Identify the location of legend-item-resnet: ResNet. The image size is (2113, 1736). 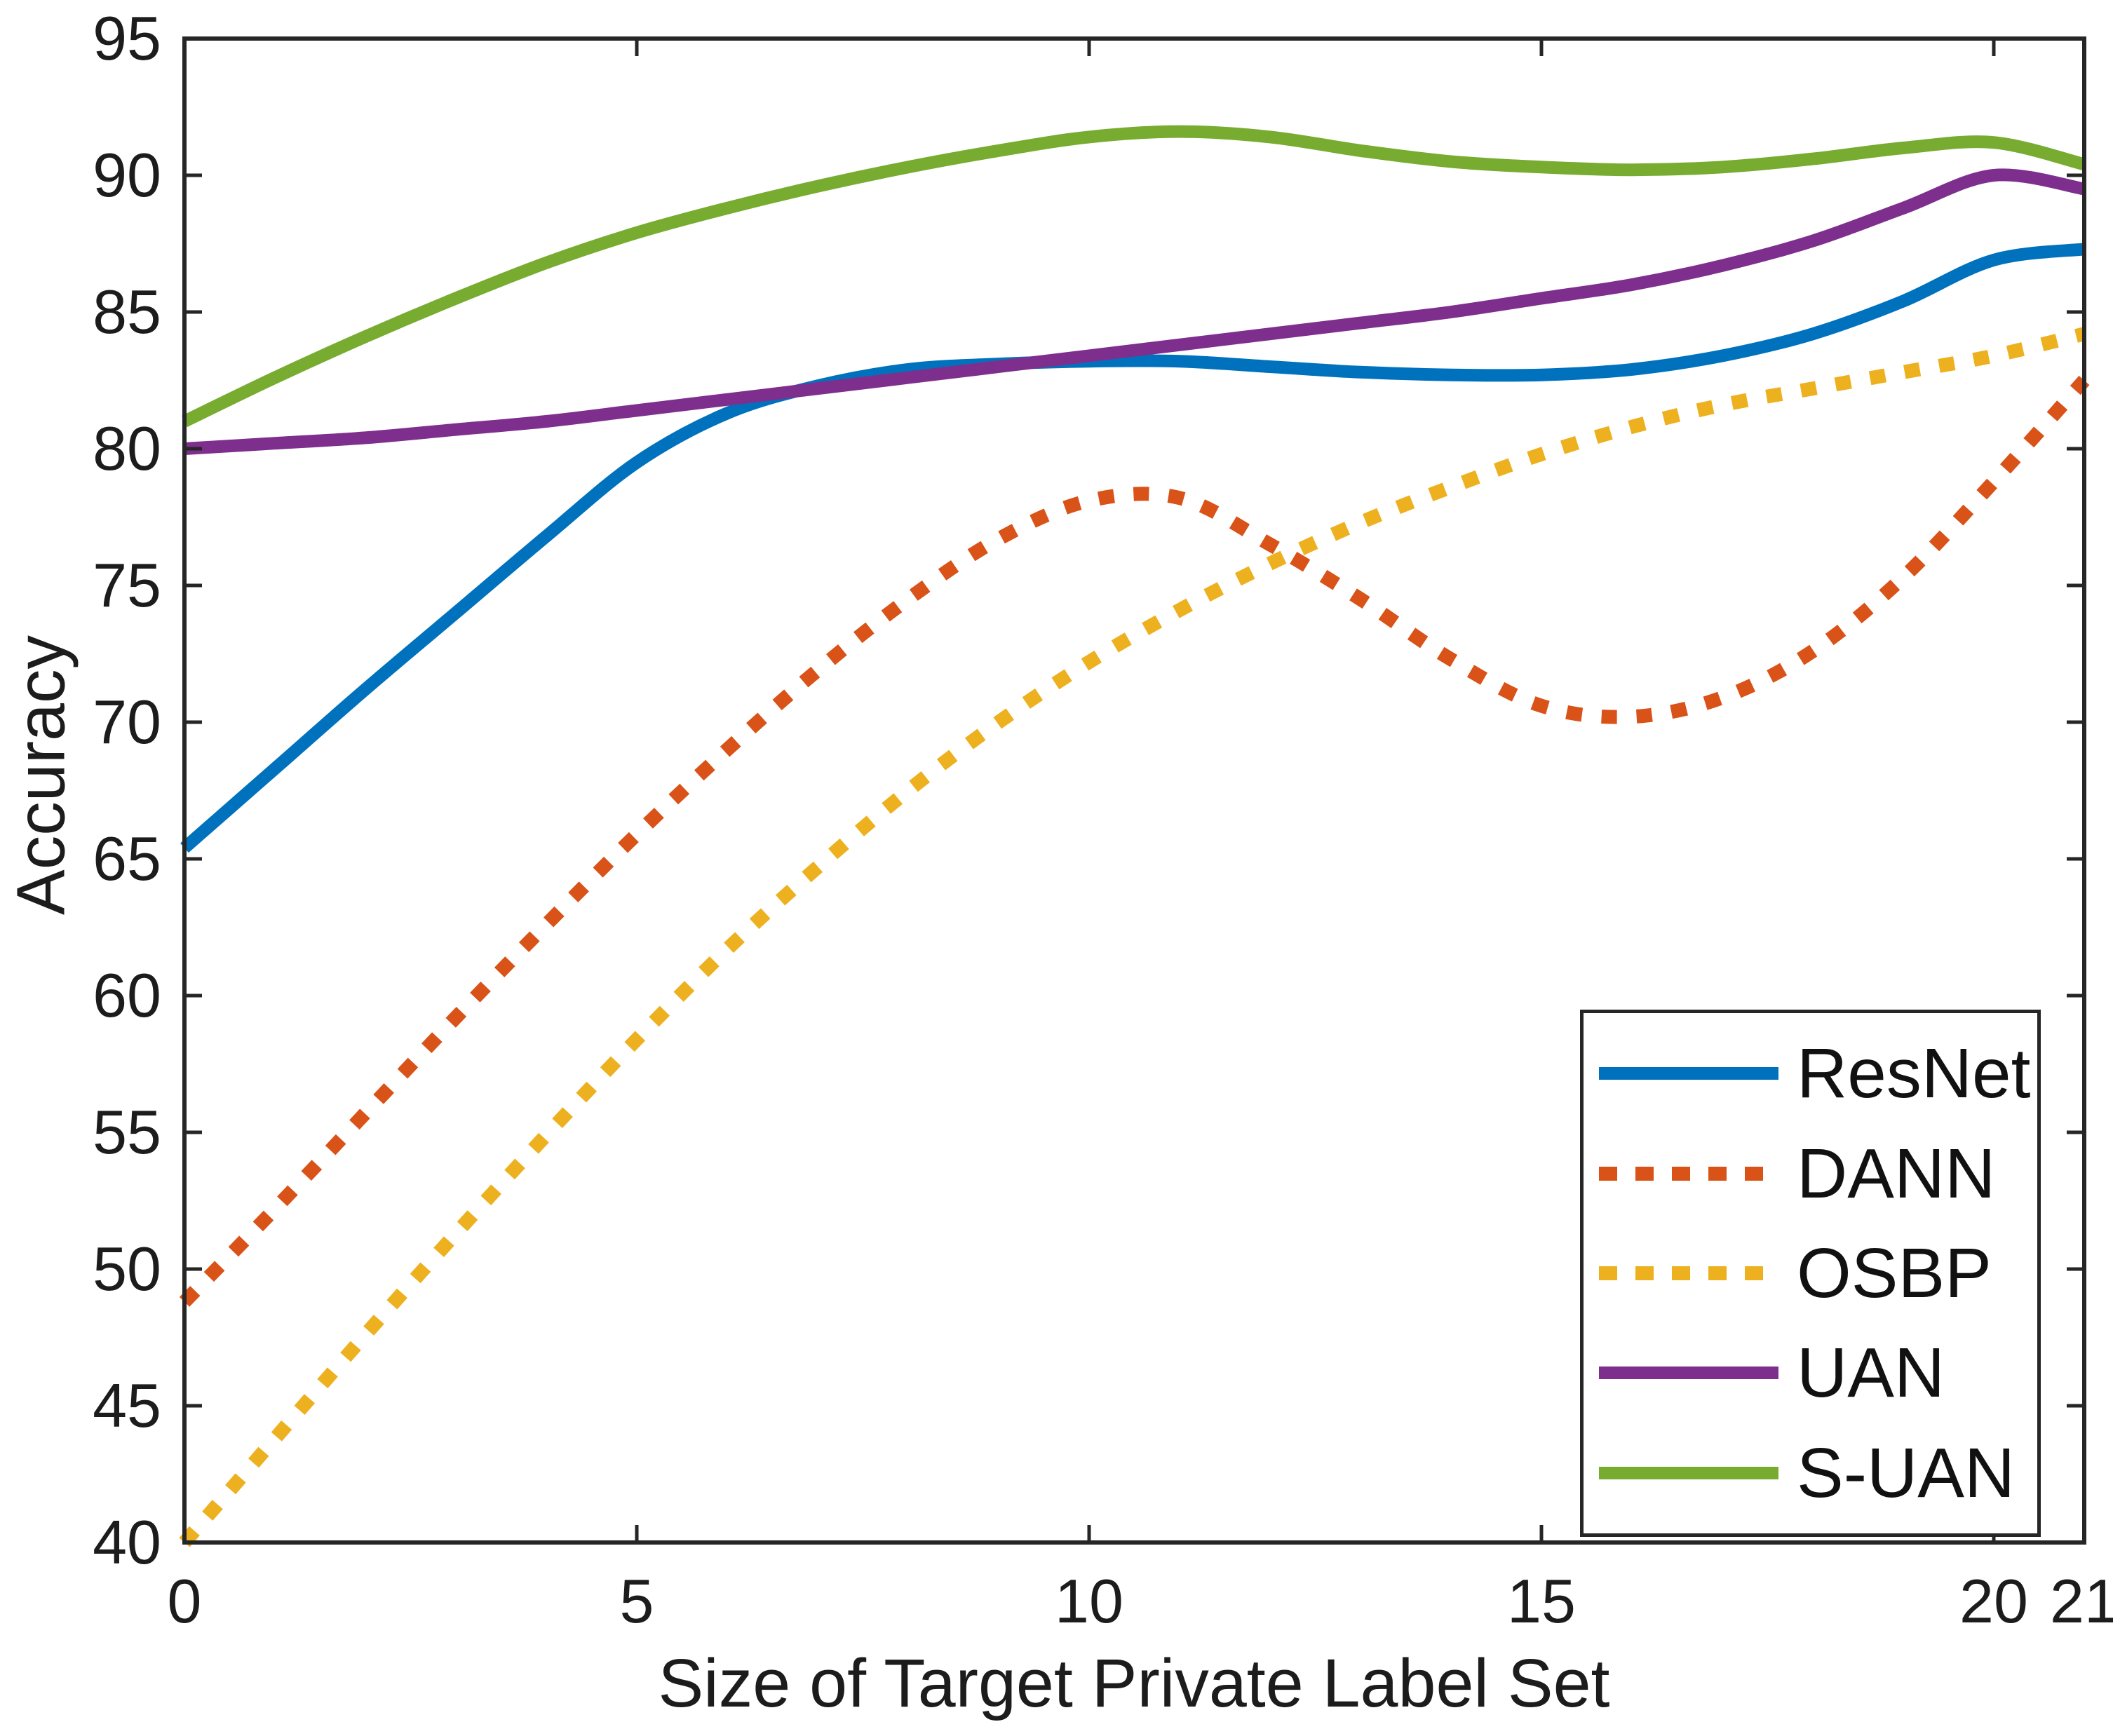
(1810, 1073).